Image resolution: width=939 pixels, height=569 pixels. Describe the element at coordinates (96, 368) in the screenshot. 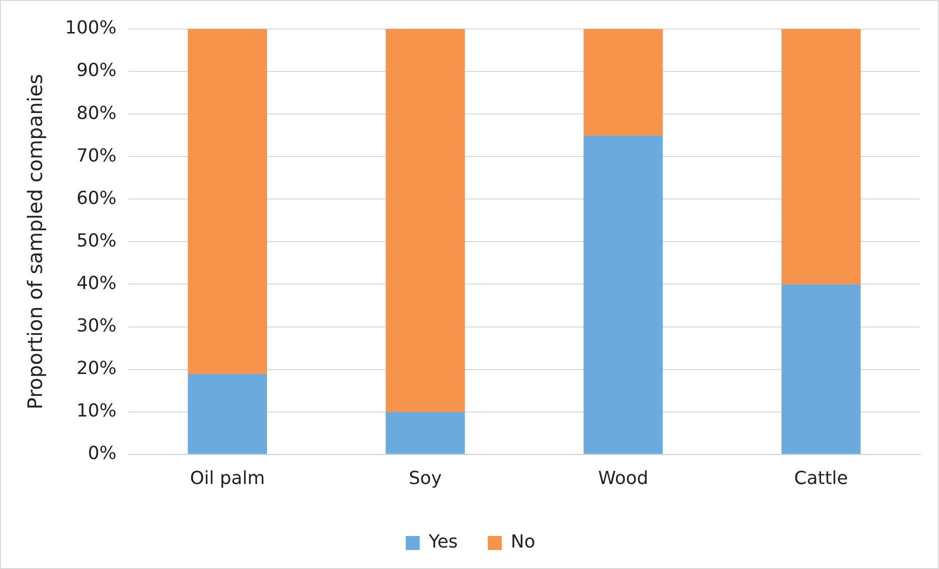

I see `y-tick-label: 20%` at that location.